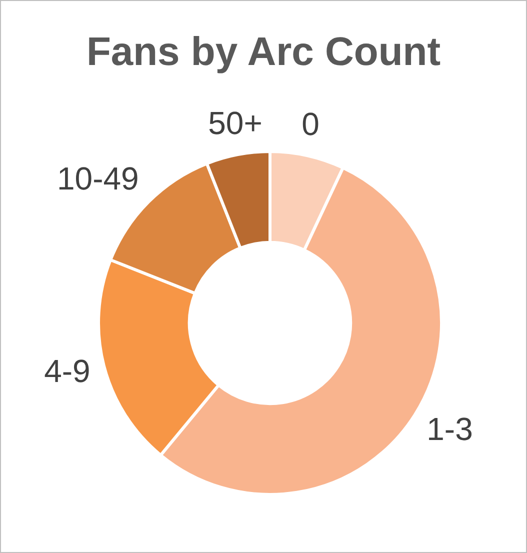  Describe the element at coordinates (67, 370) in the screenshot. I see `slice-label: 4-9` at that location.